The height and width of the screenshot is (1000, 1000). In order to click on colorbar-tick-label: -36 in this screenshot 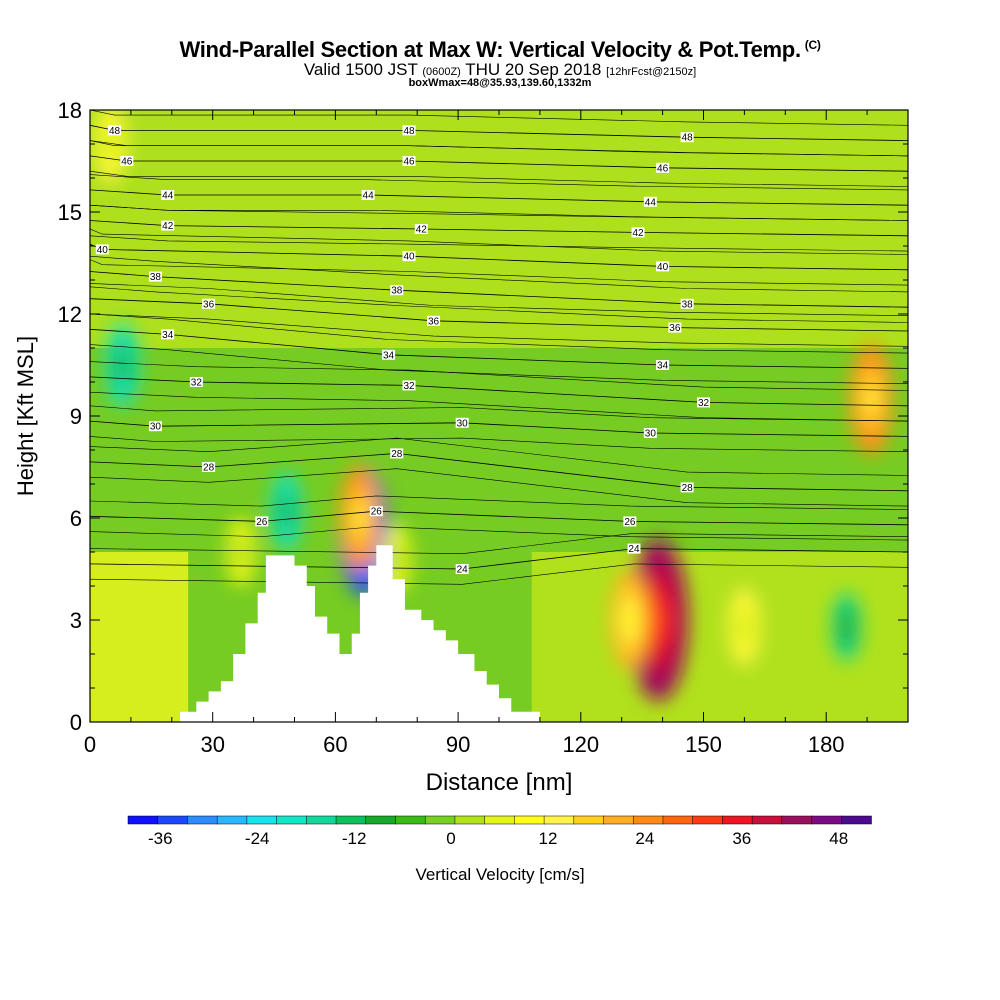, I will do `click(160, 838)`.